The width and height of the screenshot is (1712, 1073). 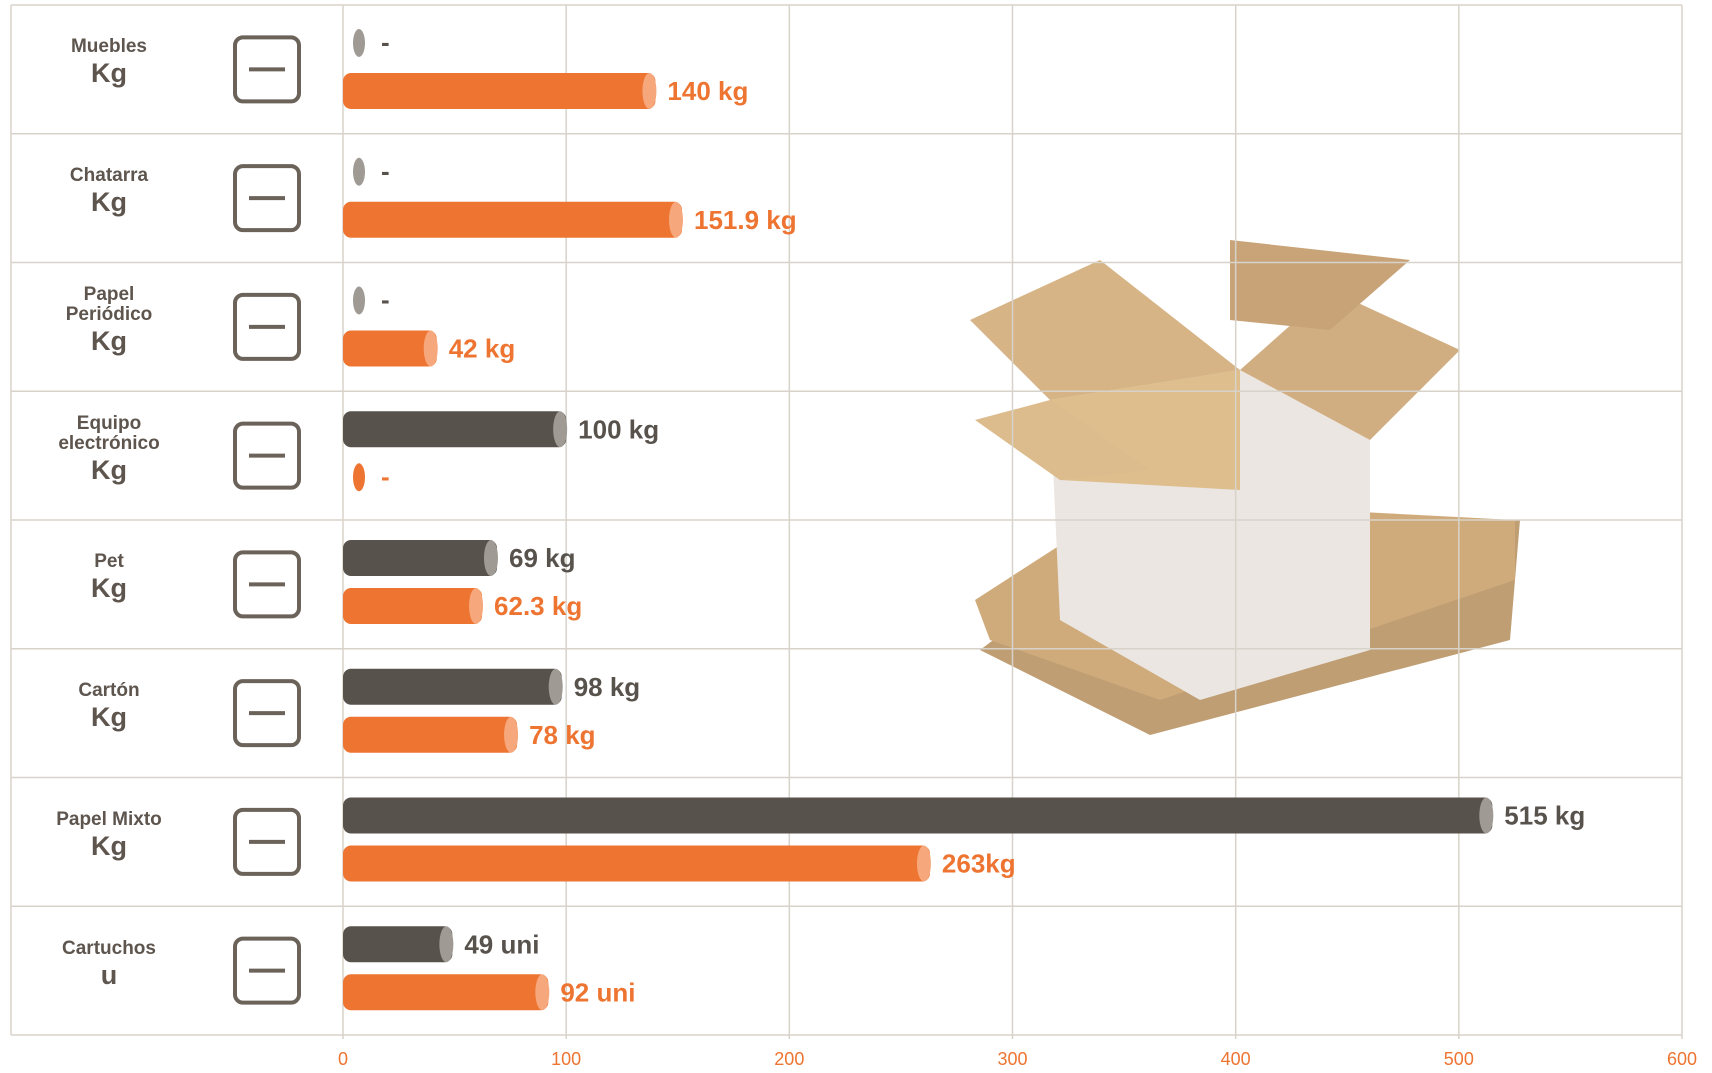 I want to click on icons, so click(x=267, y=520).